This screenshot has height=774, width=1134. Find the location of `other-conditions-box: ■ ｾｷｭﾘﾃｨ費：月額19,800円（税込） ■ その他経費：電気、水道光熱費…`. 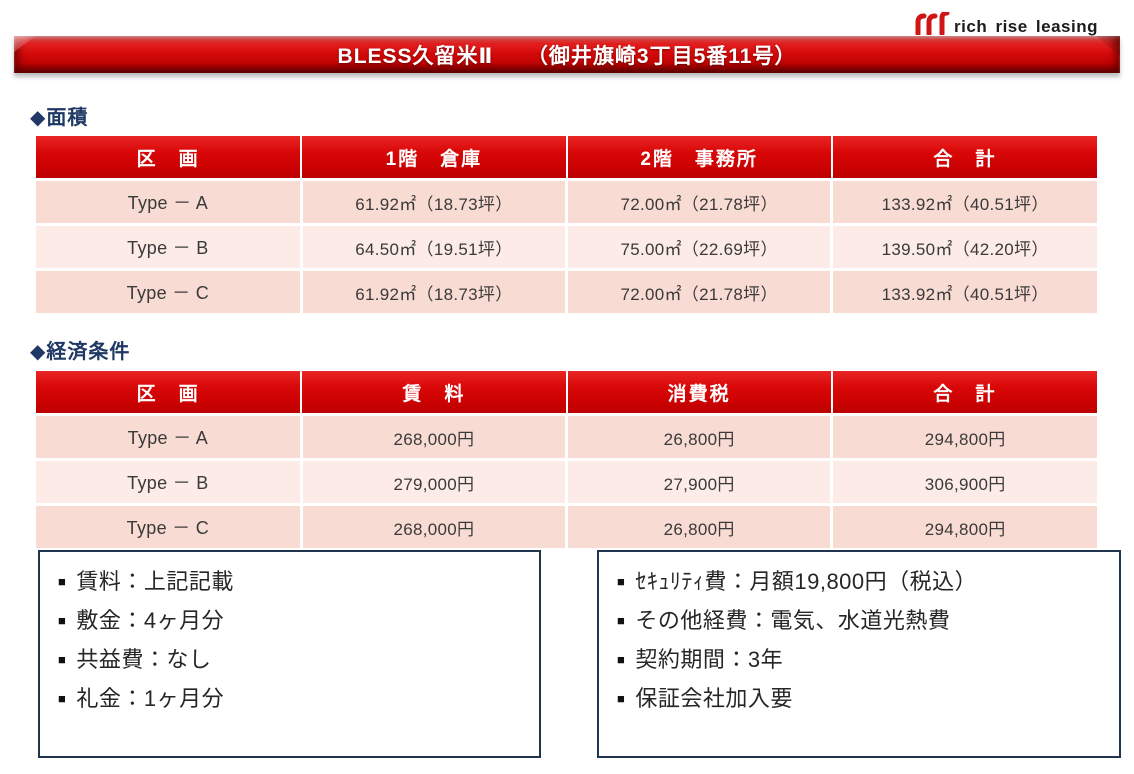

other-conditions-box: ■ ｾｷｭﾘﾃｨ費：月額19,800円（税込） ■ その他経費：電気、水道光熱費… is located at coordinates (859, 654).